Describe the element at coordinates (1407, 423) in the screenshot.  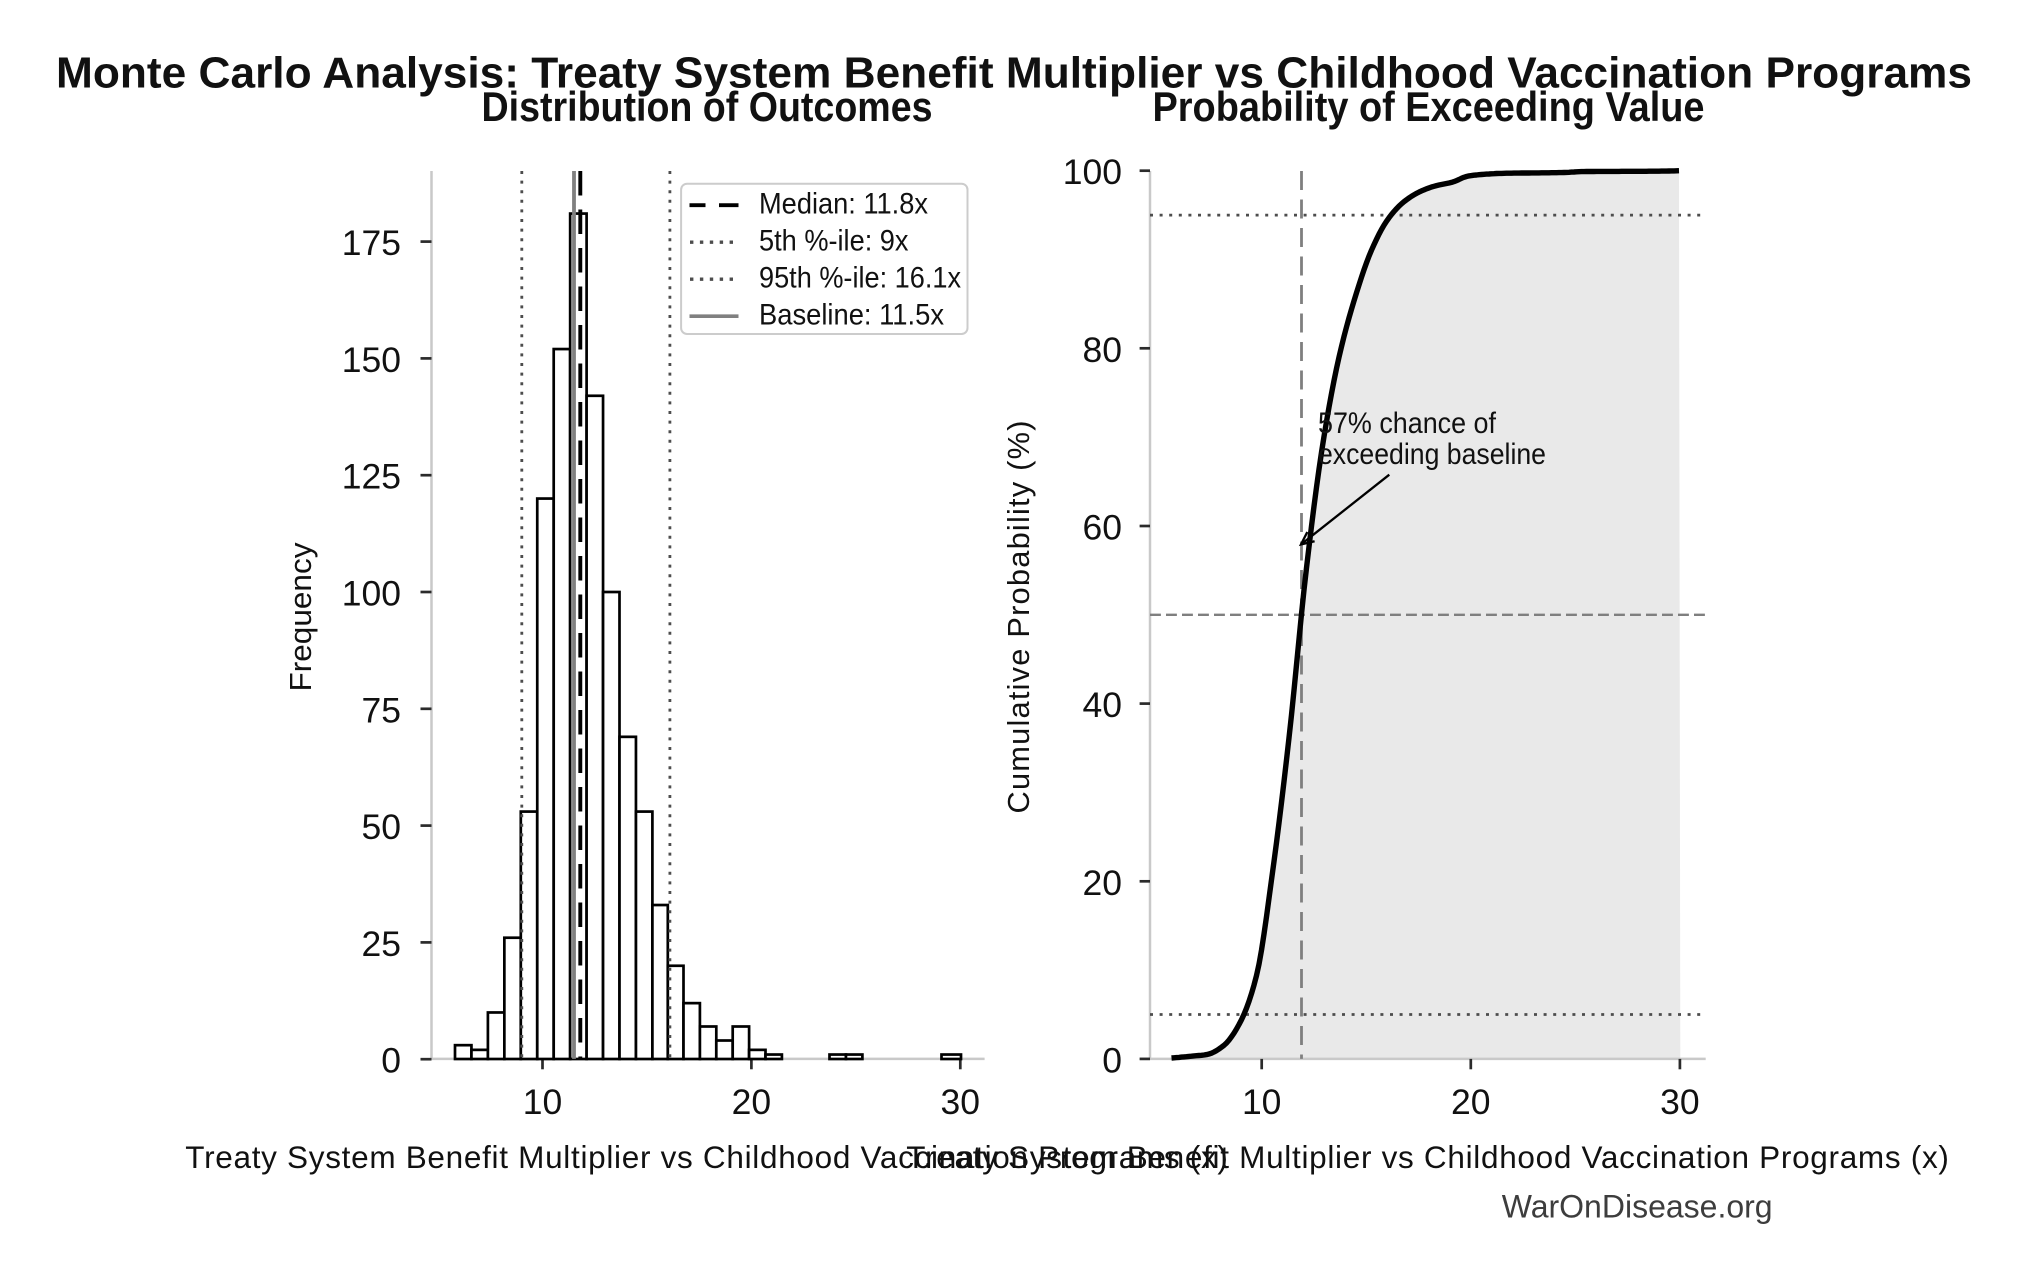
I see `svg-text: 57% chance of` at that location.